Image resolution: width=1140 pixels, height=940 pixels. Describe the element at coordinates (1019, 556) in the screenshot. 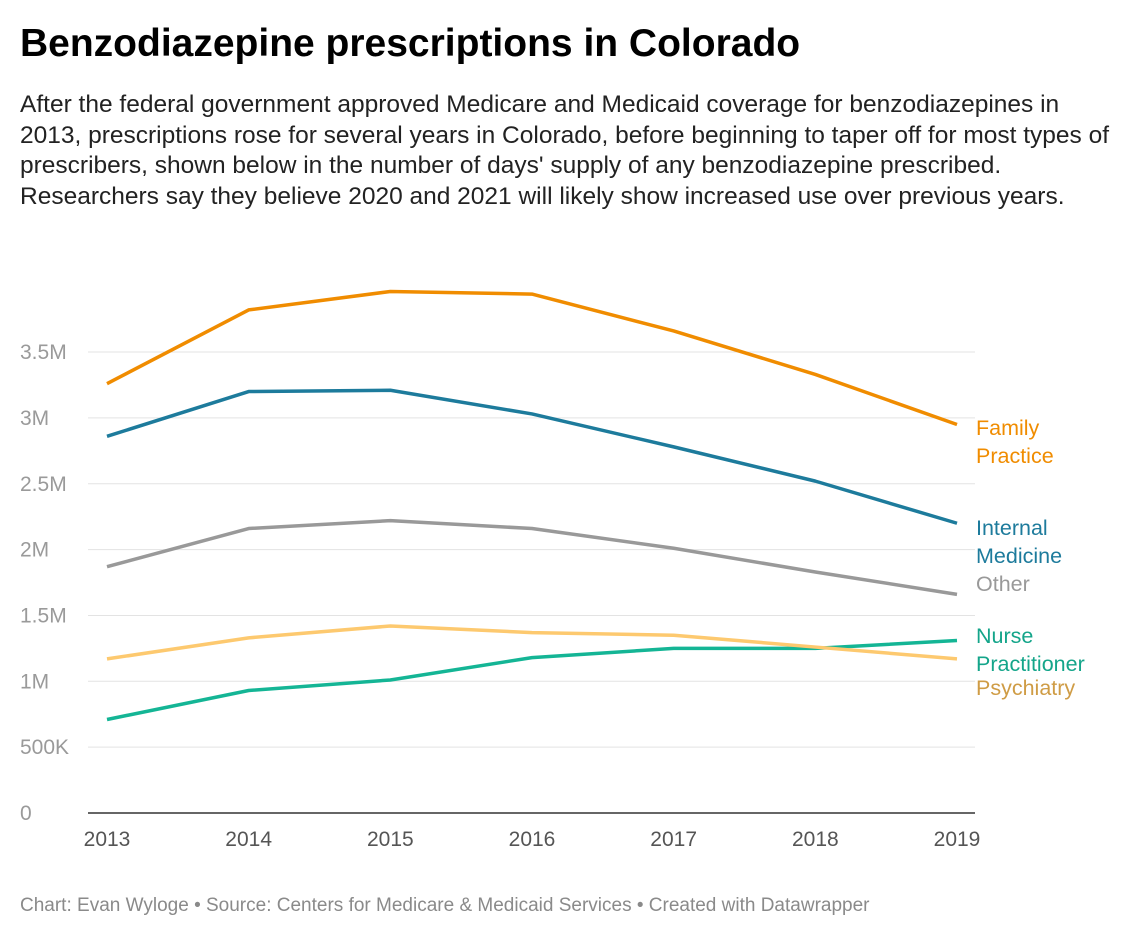

I see `series-label: Medicine` at that location.